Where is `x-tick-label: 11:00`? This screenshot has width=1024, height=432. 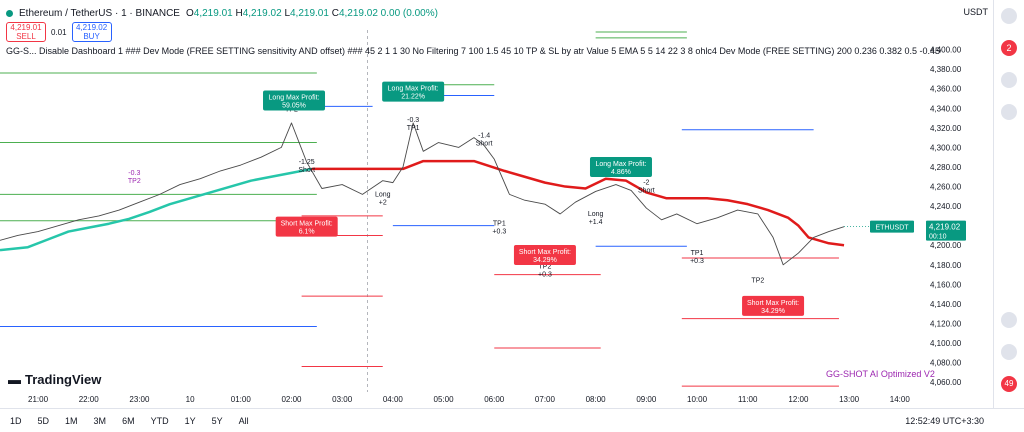 x-tick-label: 11:00 is located at coordinates (748, 399).